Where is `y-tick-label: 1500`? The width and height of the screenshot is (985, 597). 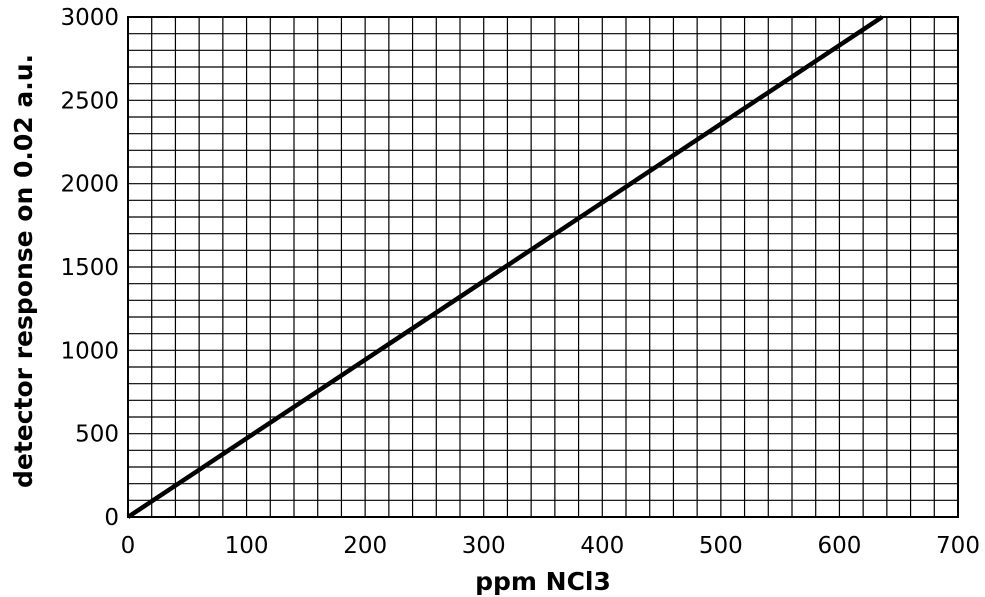
y-tick-label: 1500 is located at coordinates (89, 268).